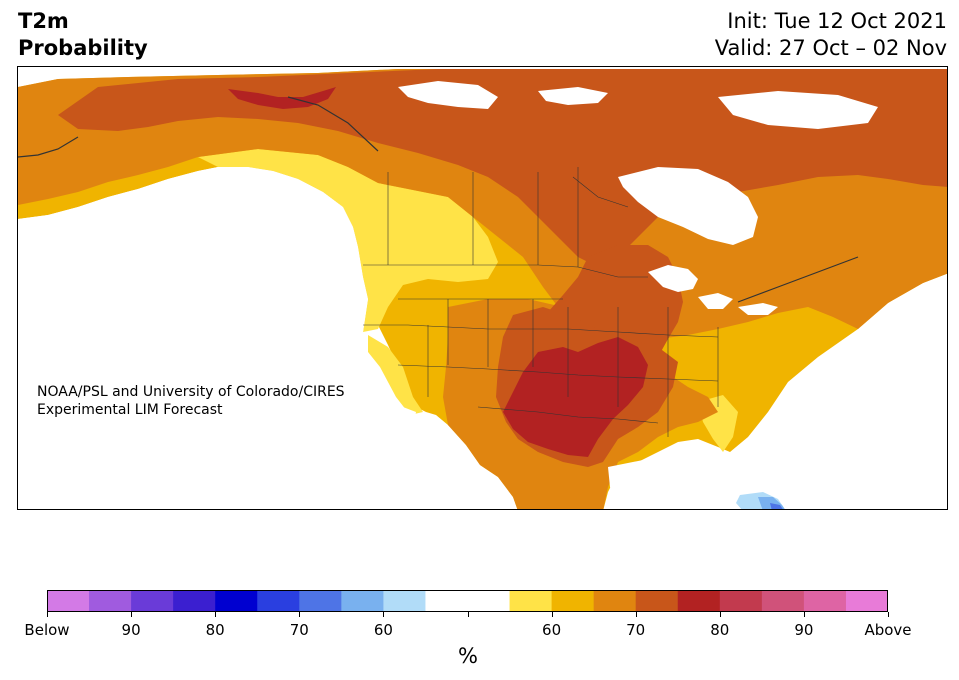  Describe the element at coordinates (282, 98) in the screenshot. I see `zone-above-90-north` at that location.